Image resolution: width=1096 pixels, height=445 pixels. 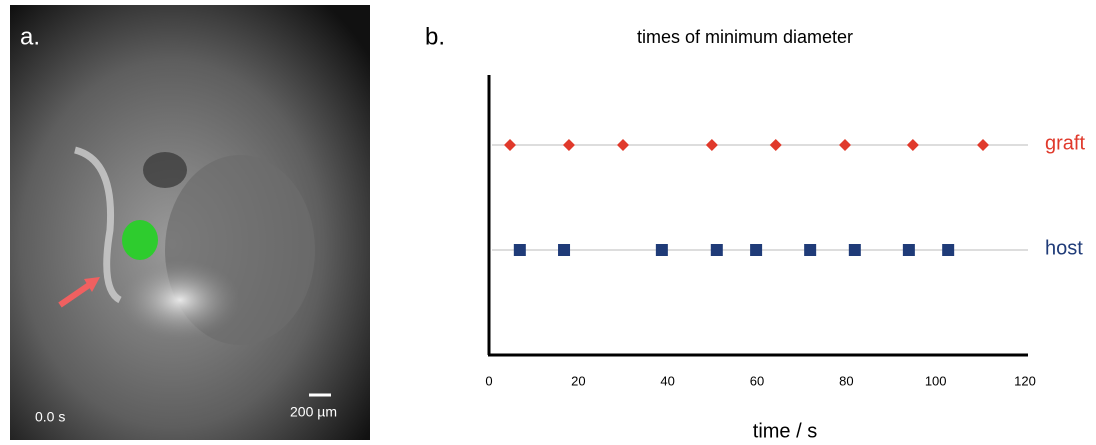 What do you see at coordinates (1025, 380) in the screenshot?
I see `x-tick-label: 120` at bounding box center [1025, 380].